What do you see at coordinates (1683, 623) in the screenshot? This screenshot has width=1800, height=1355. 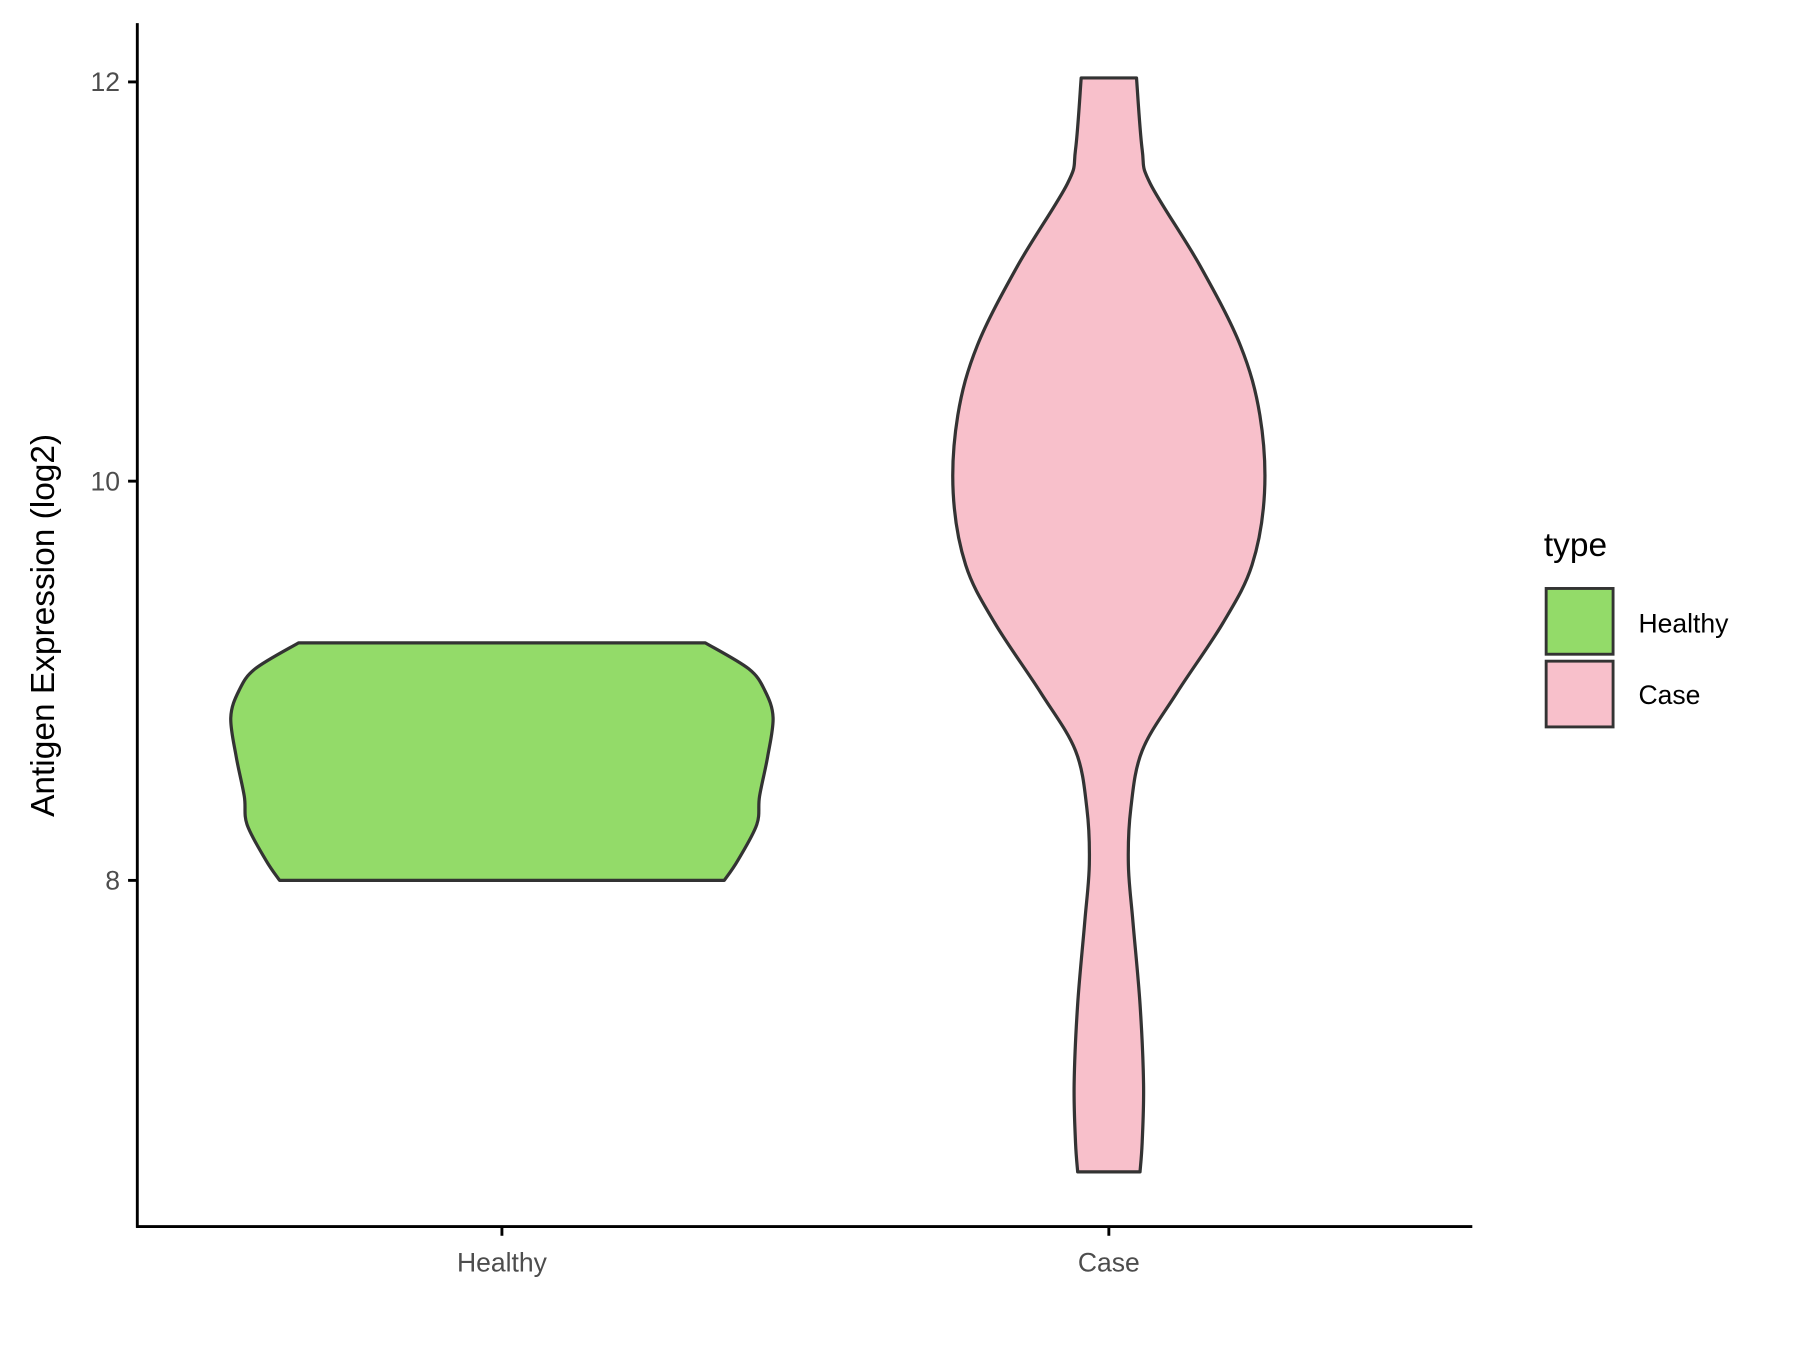 I see `legend-label-healthy: Healthy` at bounding box center [1683, 623].